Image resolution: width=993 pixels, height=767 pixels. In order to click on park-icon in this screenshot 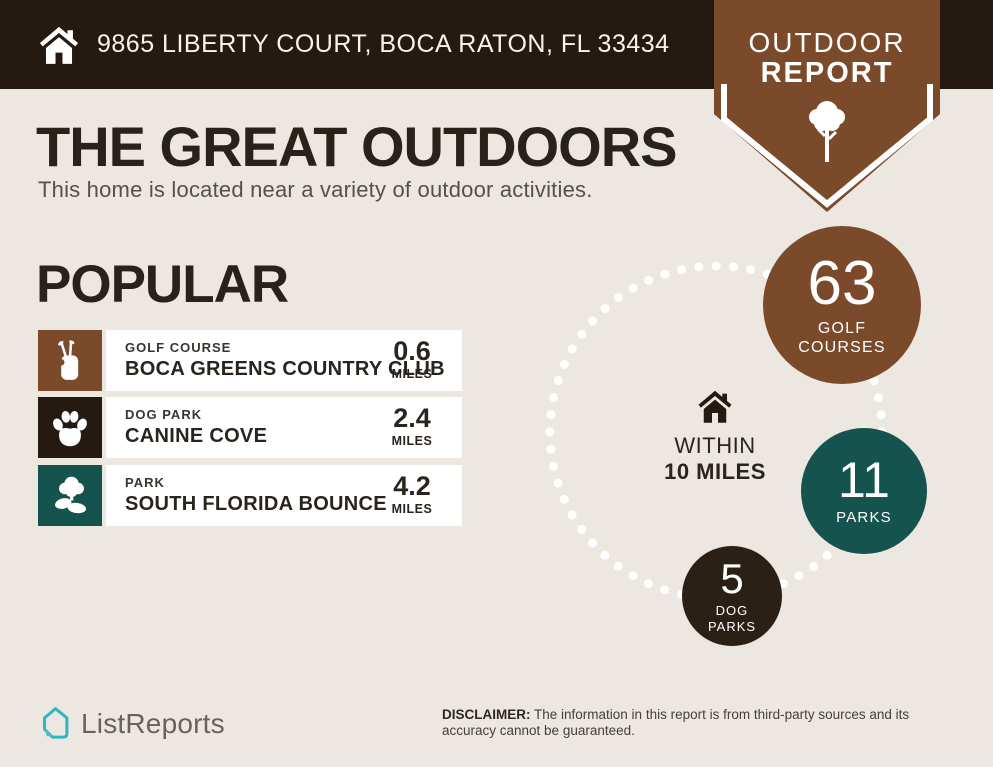, I will do `click(71, 494)`.